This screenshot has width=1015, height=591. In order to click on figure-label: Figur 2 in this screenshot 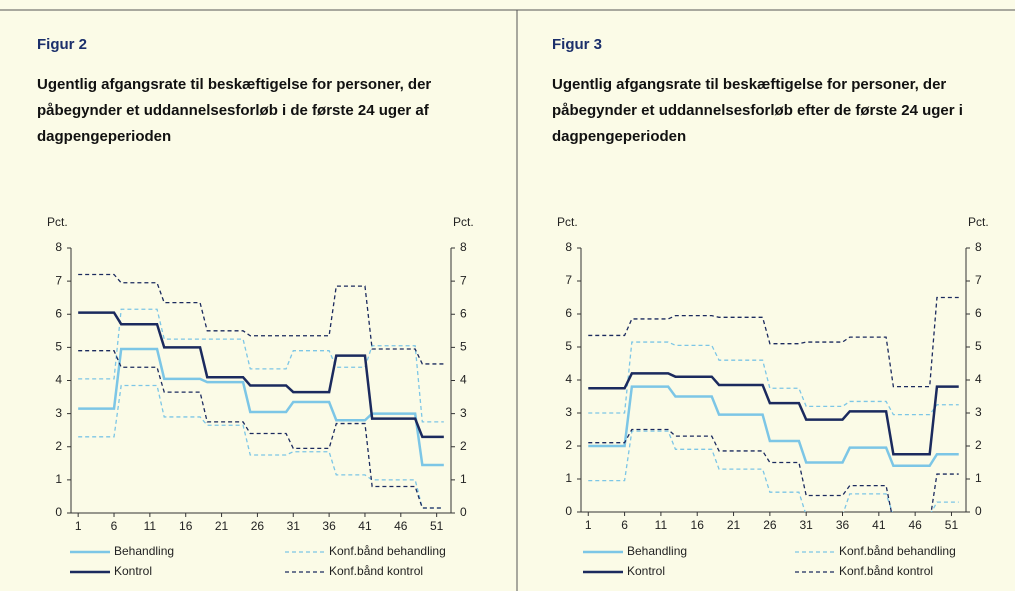, I will do `click(62, 44)`.